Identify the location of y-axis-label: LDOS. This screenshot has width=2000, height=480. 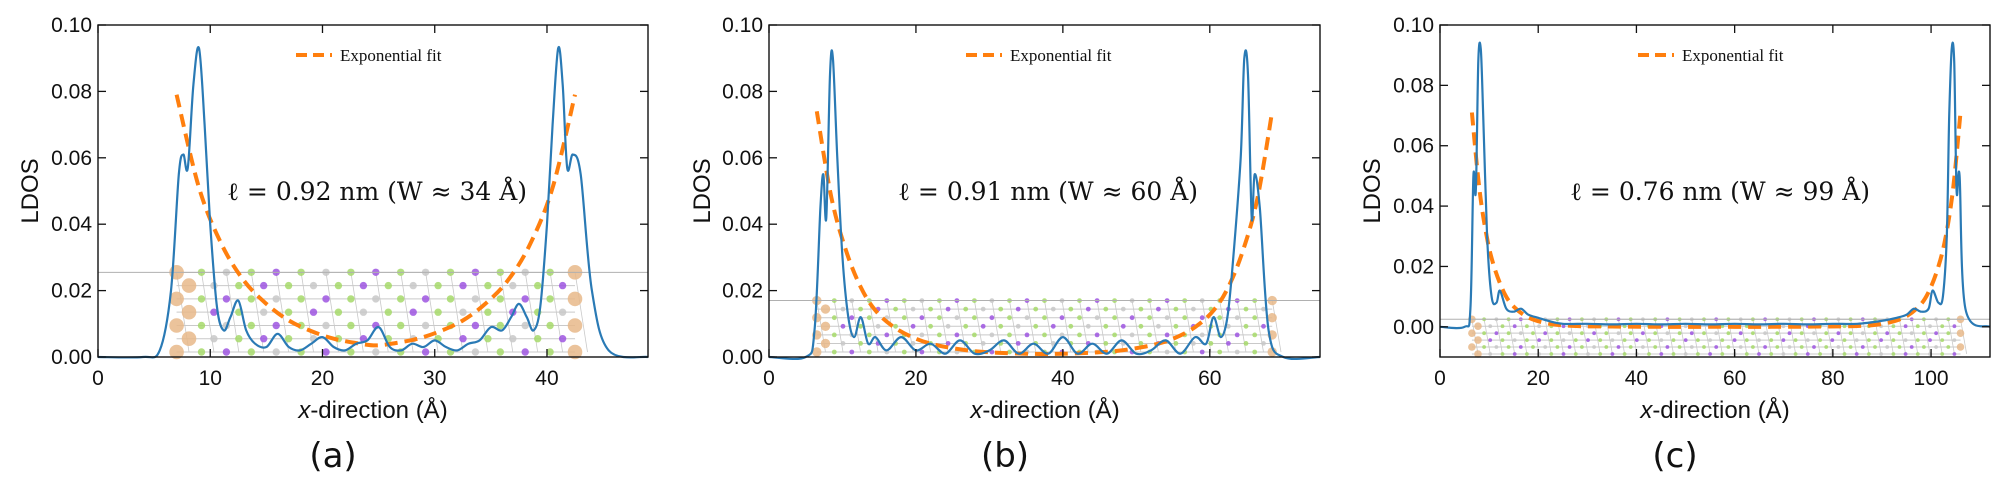
(702, 190).